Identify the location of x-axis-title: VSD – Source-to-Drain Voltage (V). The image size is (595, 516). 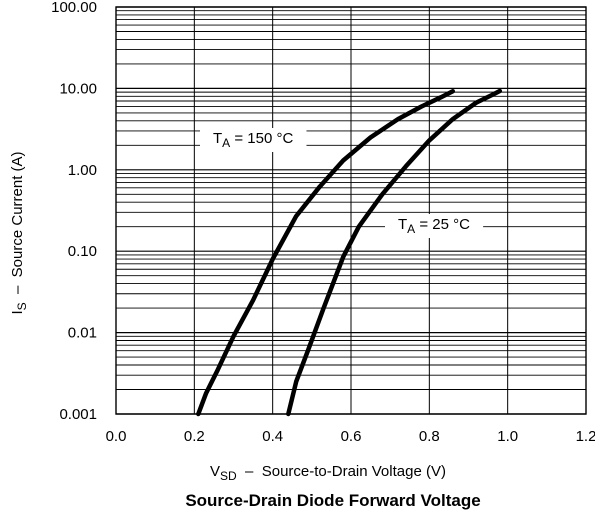
(328, 473).